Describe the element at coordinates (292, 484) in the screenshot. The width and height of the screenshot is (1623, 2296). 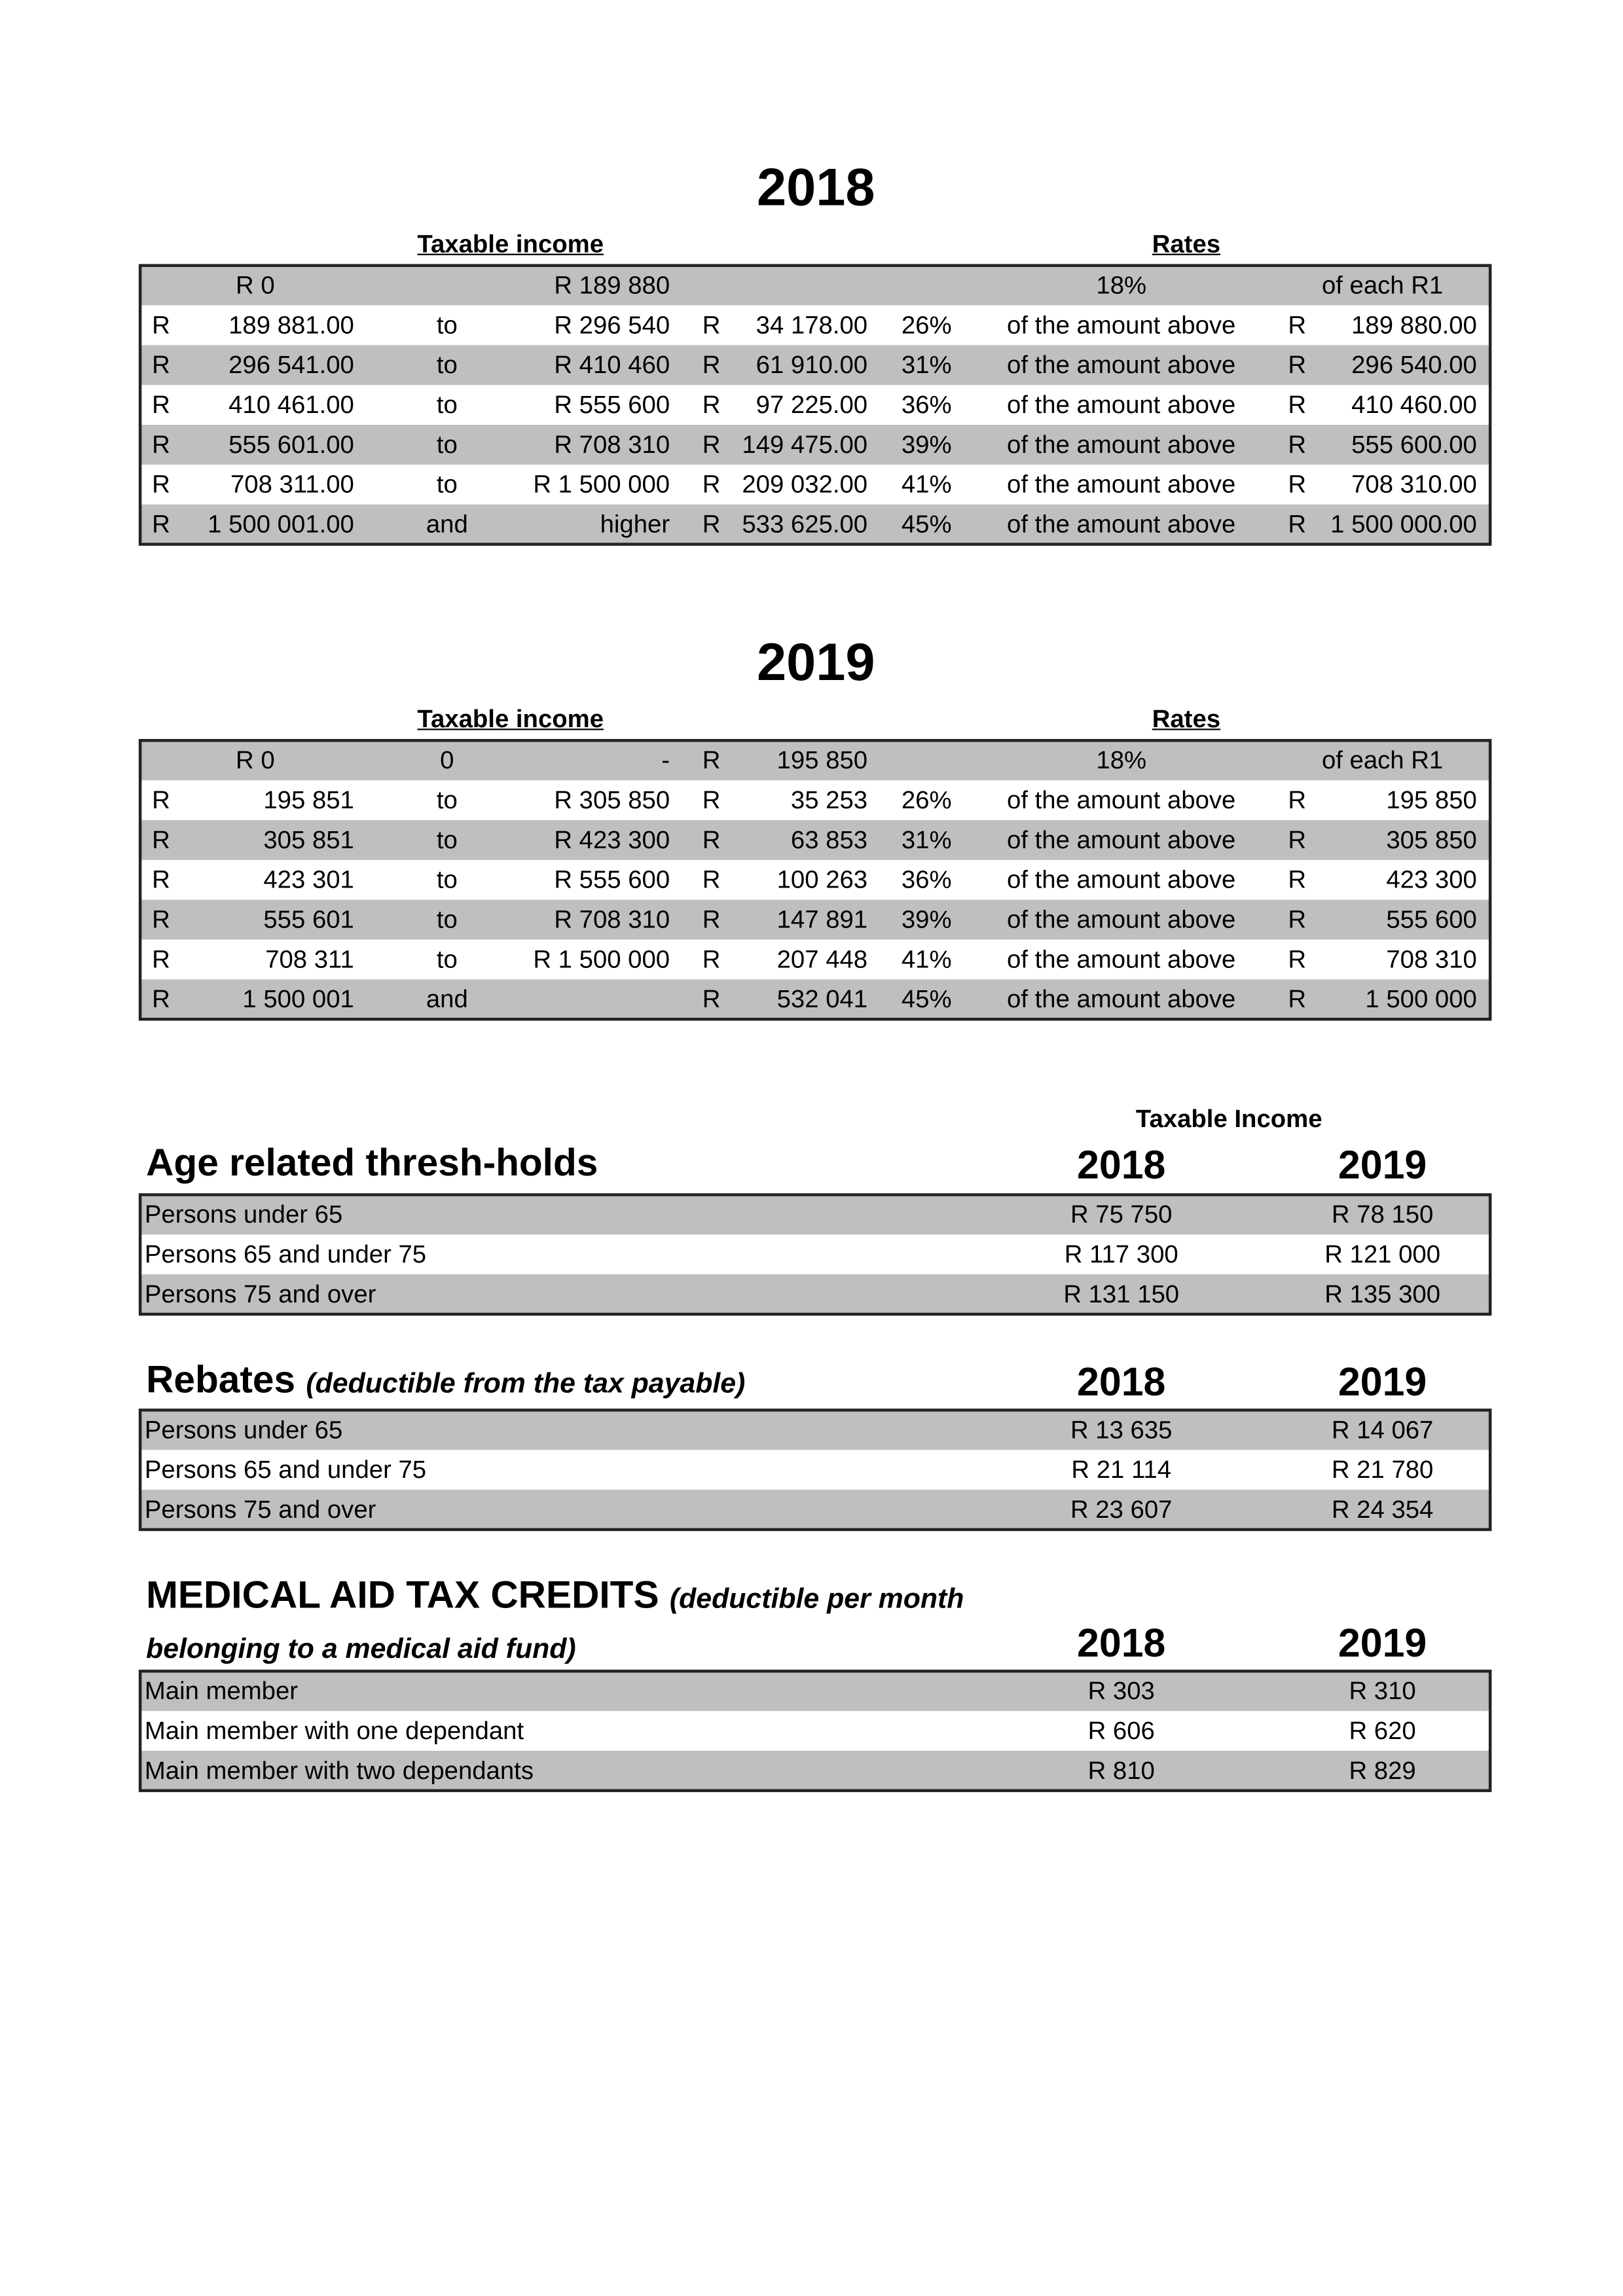
I see `table-cell: 708 311.00` at that location.